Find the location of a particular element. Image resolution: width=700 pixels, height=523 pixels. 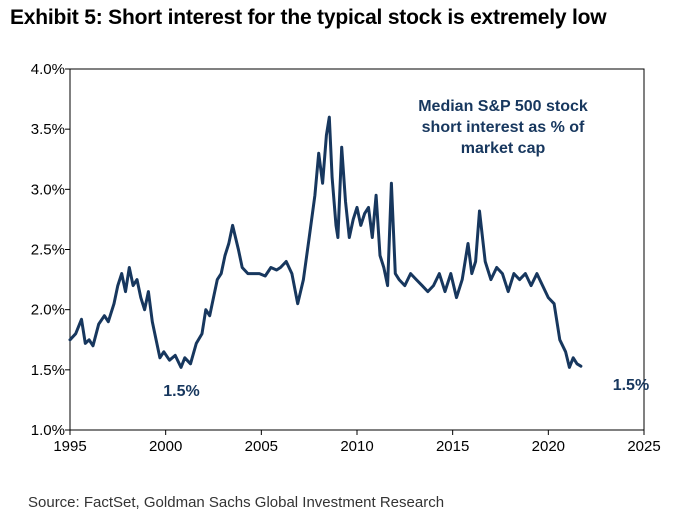

y-tick-label: 4.0% is located at coordinates (48, 69).